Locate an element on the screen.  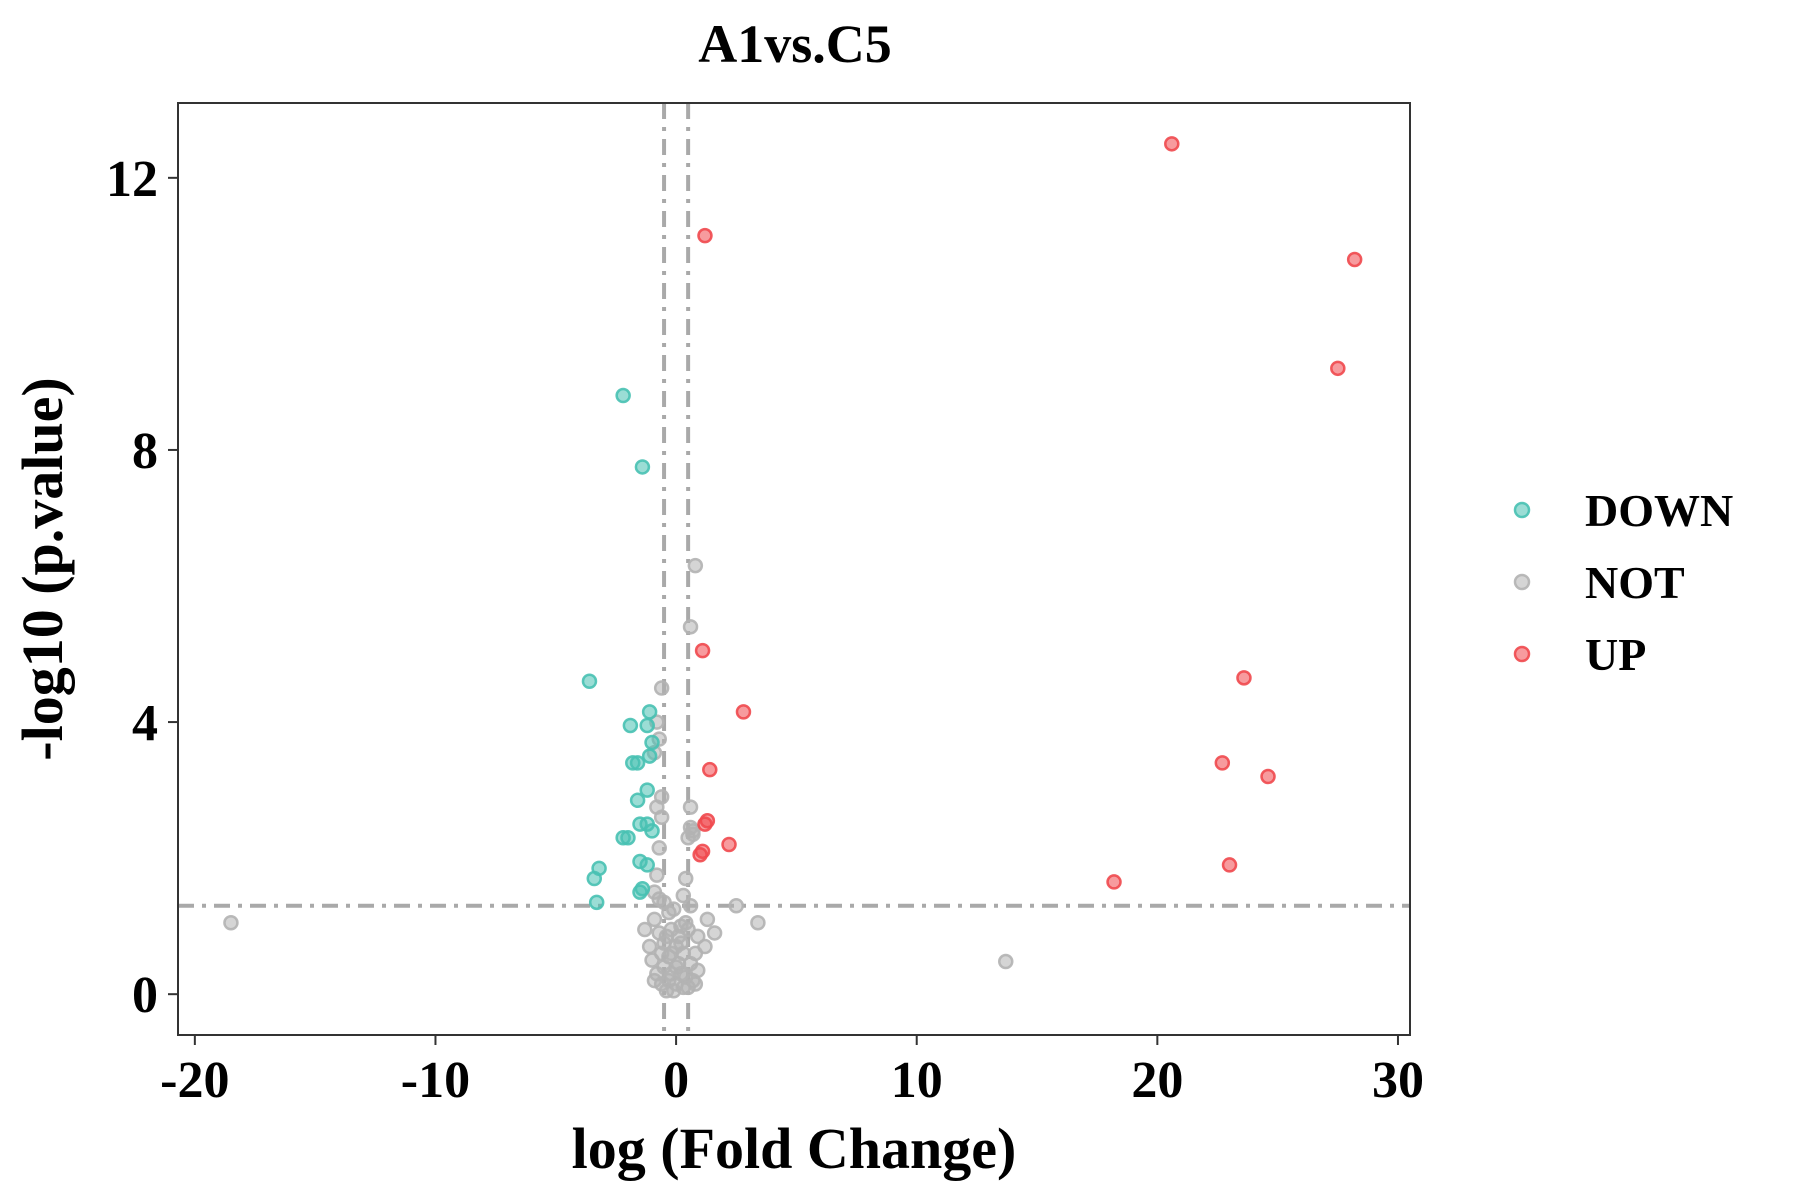
x-tick-label: 0 is located at coordinates (676, 1080).